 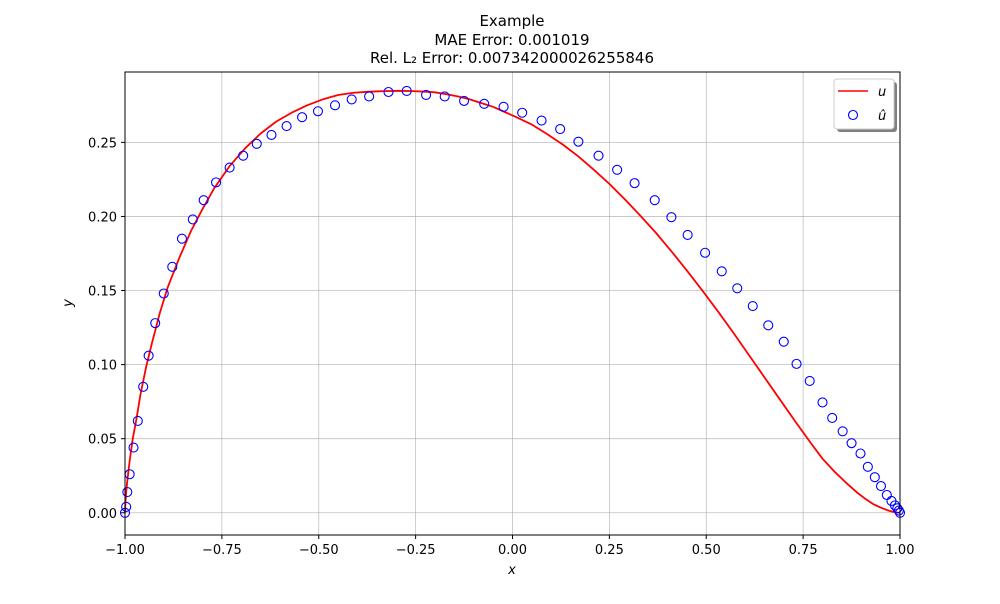 What do you see at coordinates (102, 292) in the screenshot?
I see `y-tick-label: 0.15` at bounding box center [102, 292].